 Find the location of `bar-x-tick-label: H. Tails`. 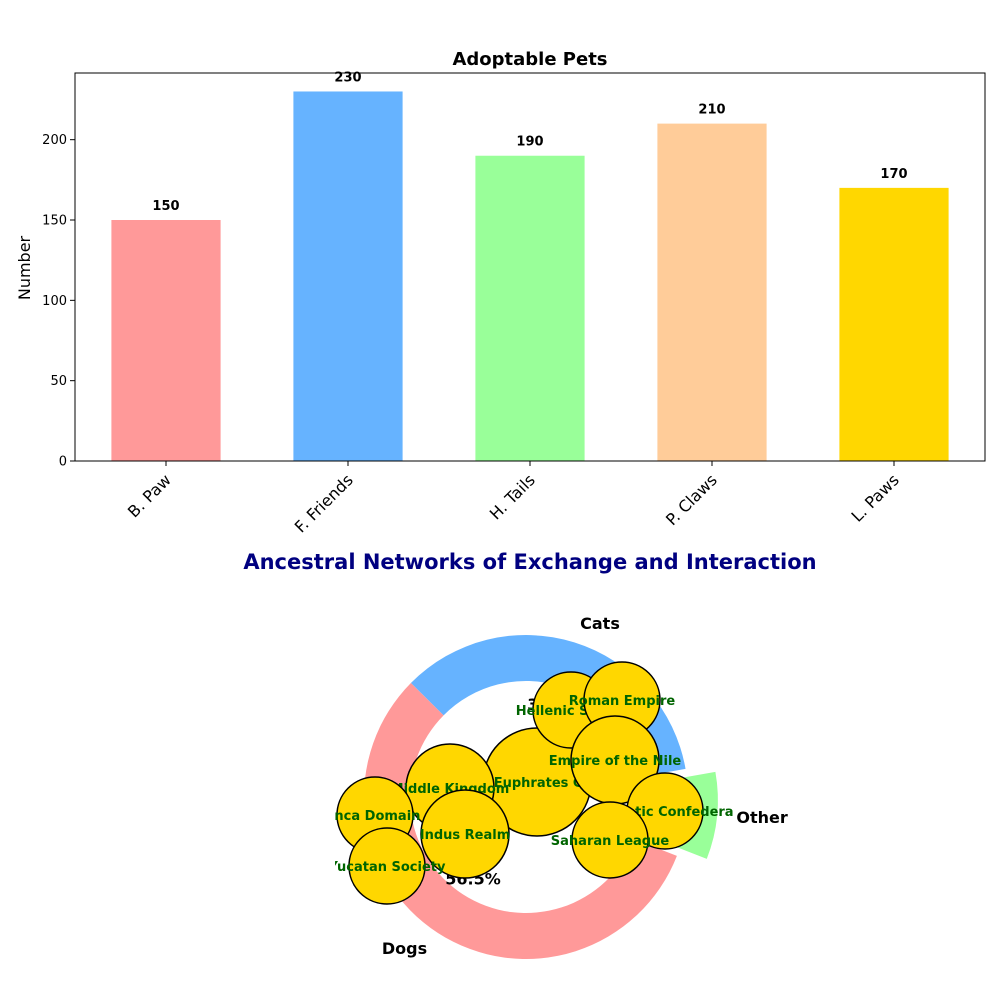

bar-x-tick-label: H. Tails is located at coordinates (512, 496).